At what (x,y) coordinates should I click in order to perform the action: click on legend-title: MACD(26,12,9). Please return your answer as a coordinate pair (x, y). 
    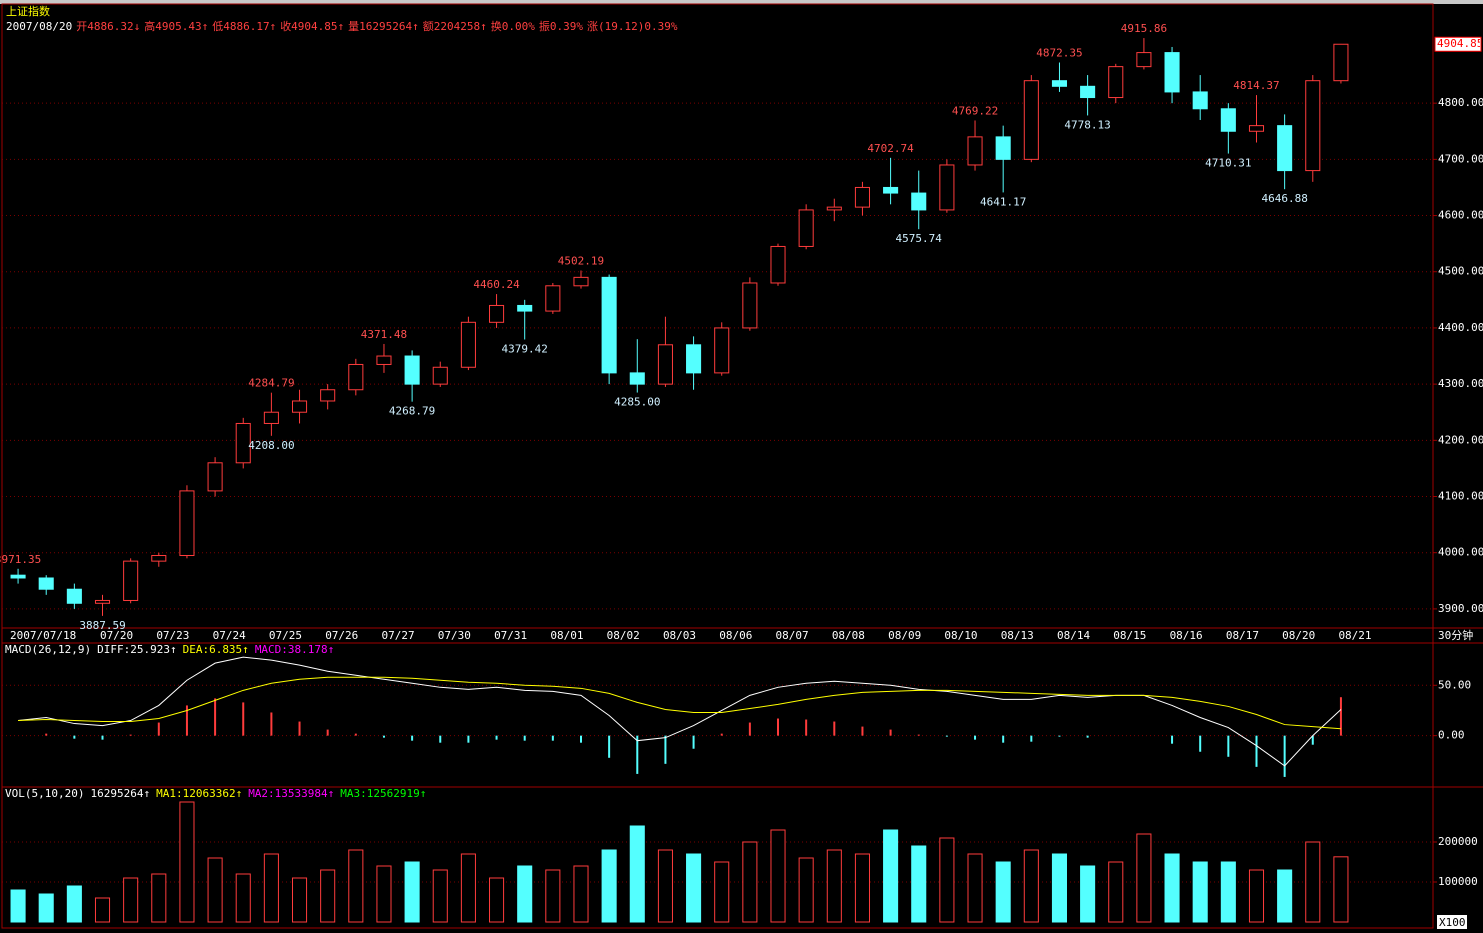
    Looking at the image, I should click on (48, 649).